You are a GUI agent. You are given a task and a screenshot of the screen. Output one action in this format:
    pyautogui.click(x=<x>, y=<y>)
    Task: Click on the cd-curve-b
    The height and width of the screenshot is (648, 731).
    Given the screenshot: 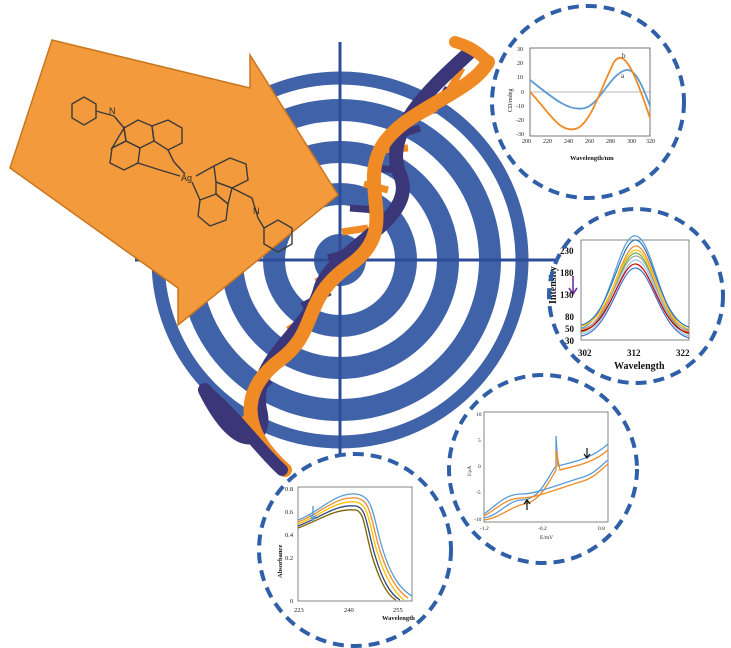 What is the action you would take?
    pyautogui.click(x=590, y=93)
    